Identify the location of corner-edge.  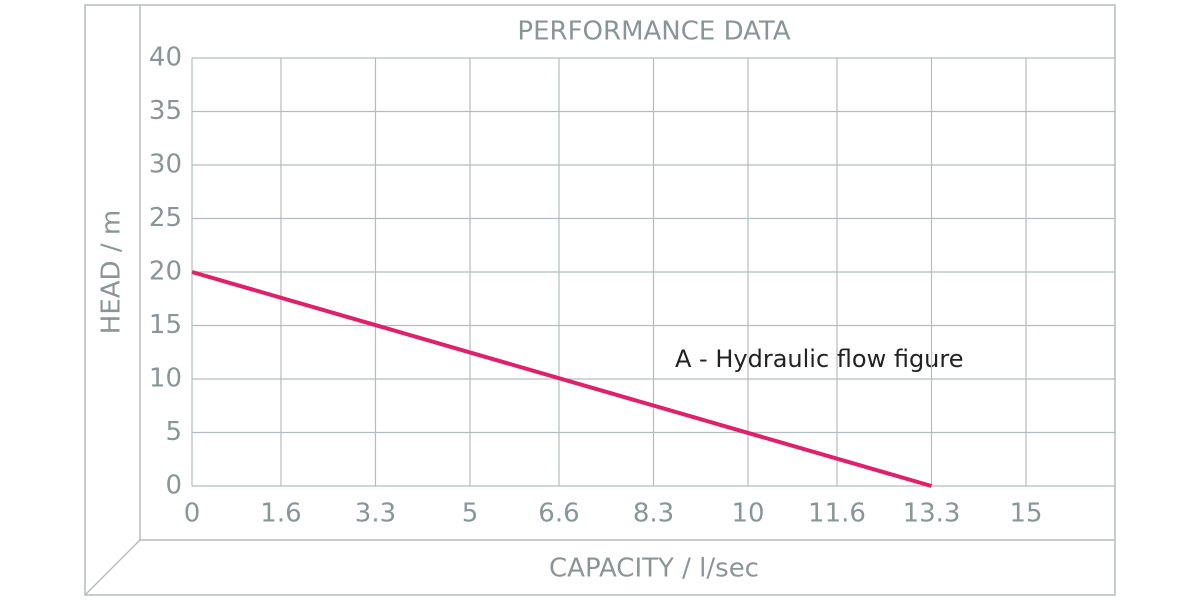
(112, 567).